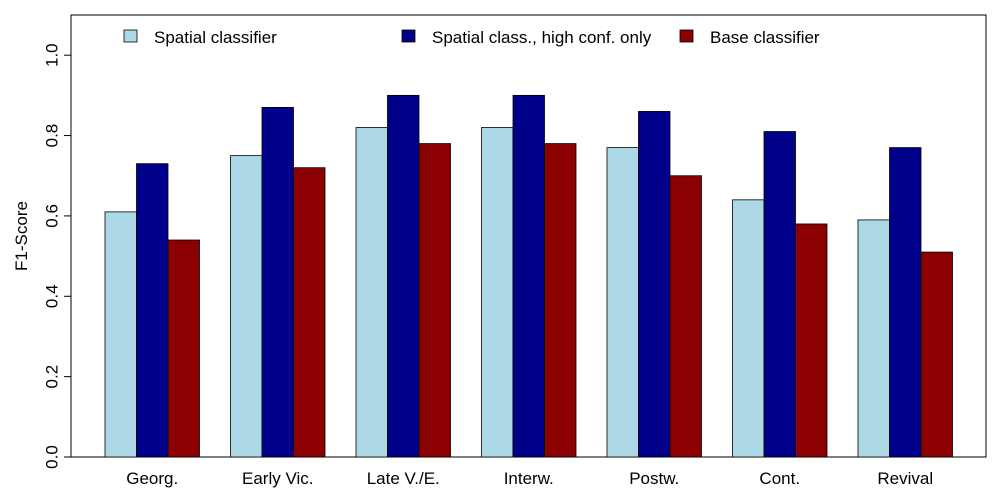 The image size is (1000, 500). What do you see at coordinates (51, 377) in the screenshot?
I see `y-tick-label: 0.2` at bounding box center [51, 377].